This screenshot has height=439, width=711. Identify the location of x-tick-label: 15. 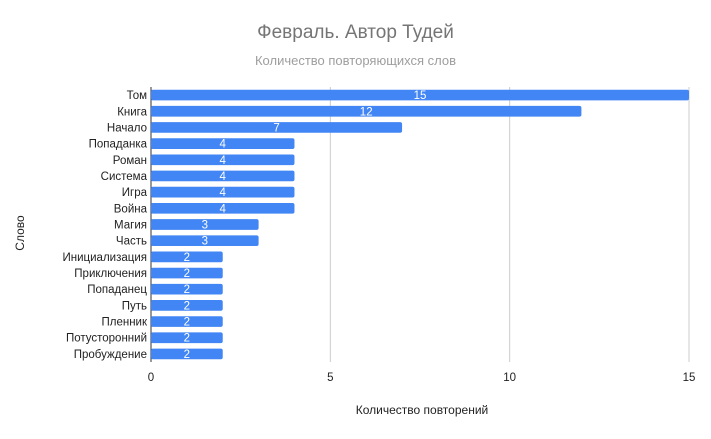
(689, 378).